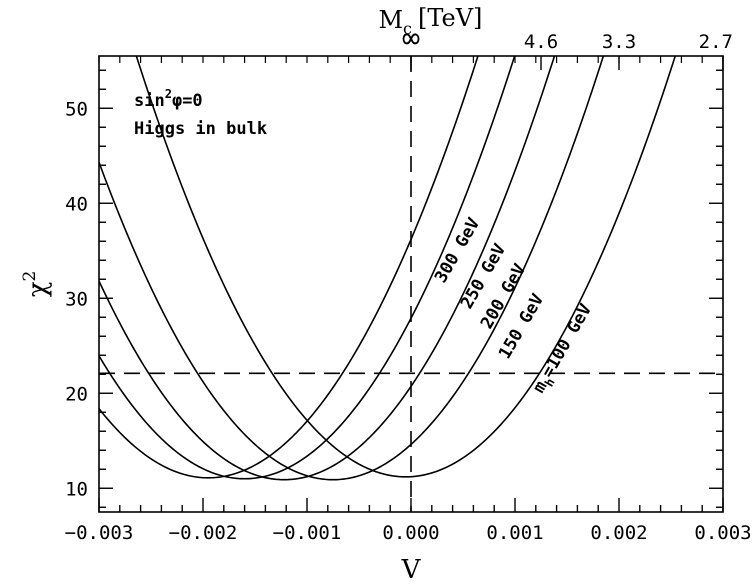 The width and height of the screenshot is (755, 584). Describe the element at coordinates (410, 533) in the screenshot. I see `x-tick-label: 0.000` at that location.